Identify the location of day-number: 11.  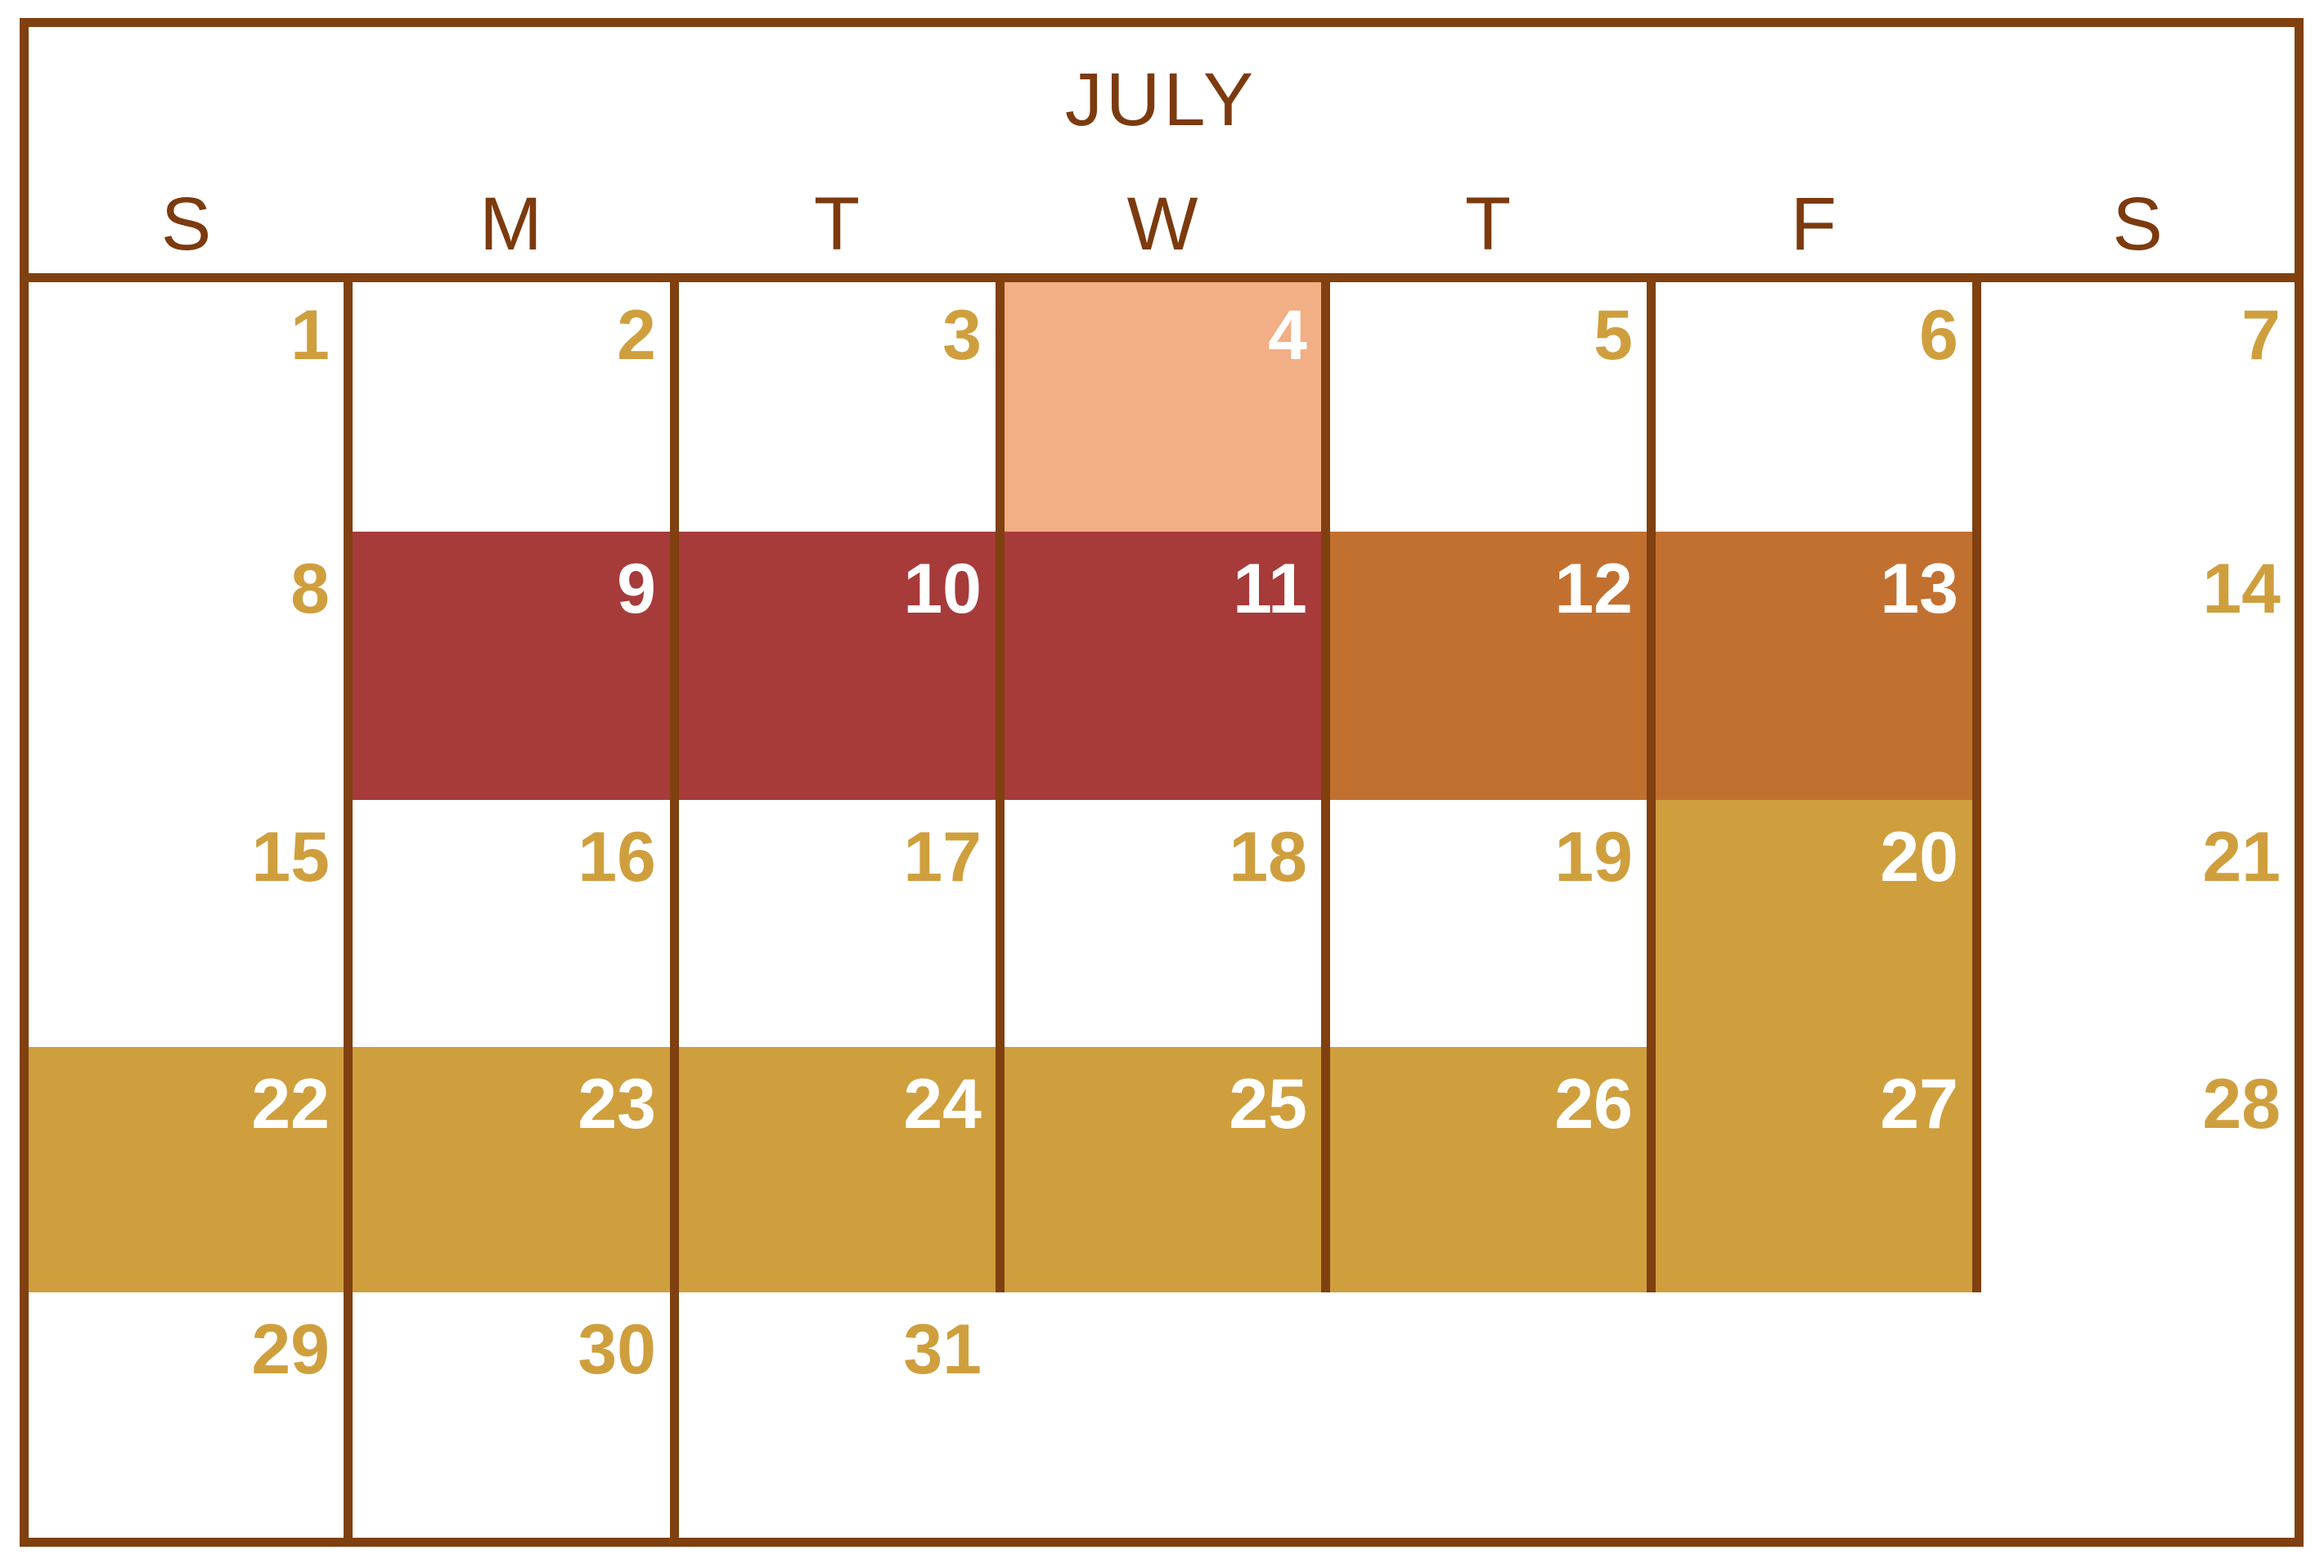
(1270, 589).